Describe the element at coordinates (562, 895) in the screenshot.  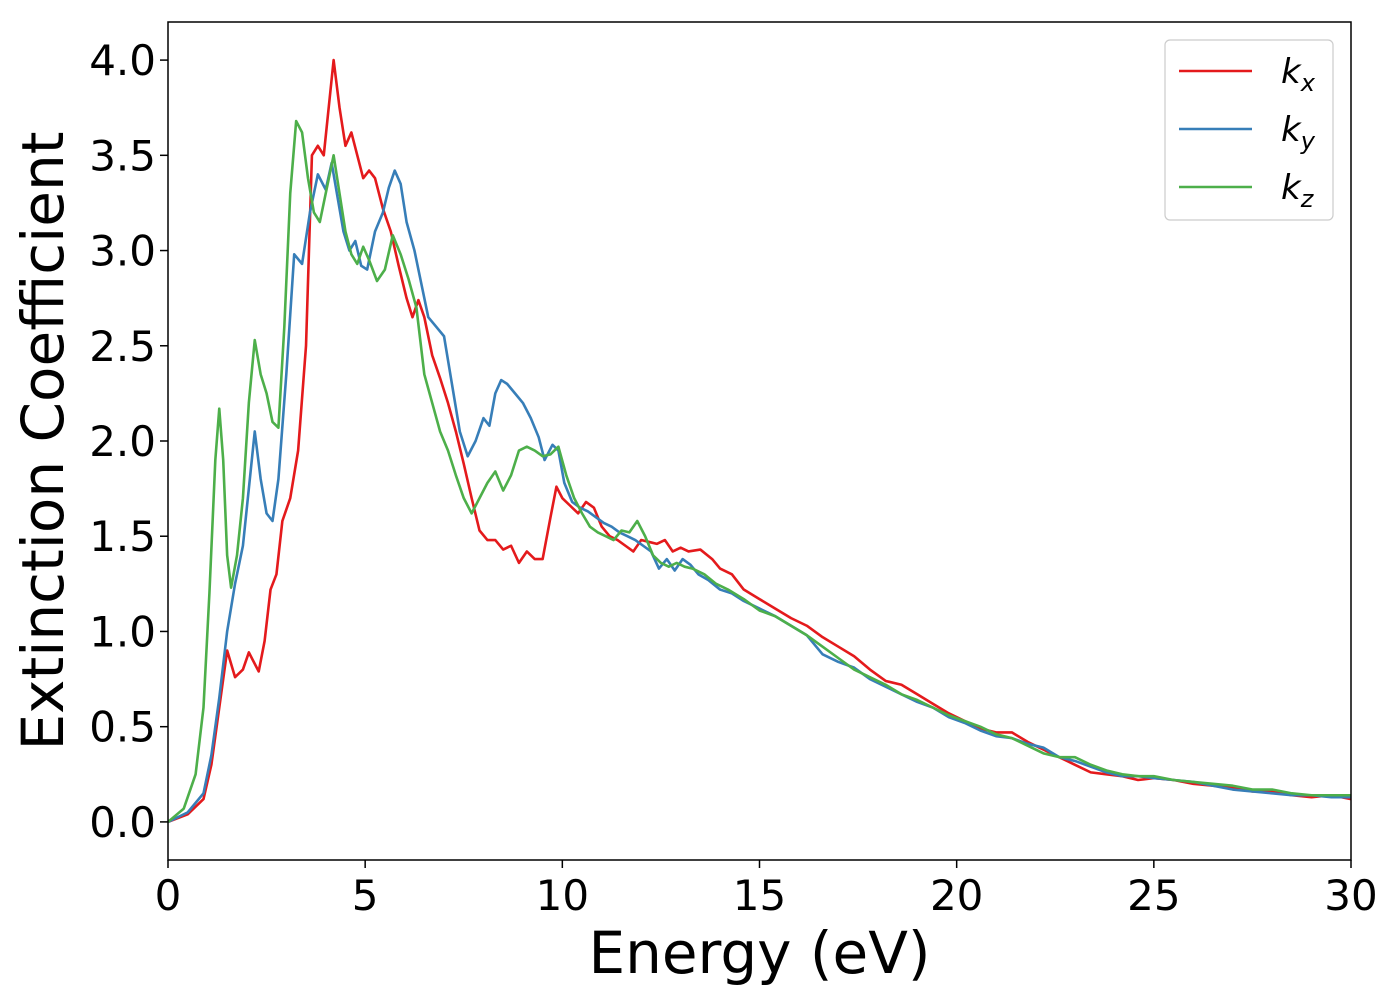
I see `x-tick-label: 10` at that location.